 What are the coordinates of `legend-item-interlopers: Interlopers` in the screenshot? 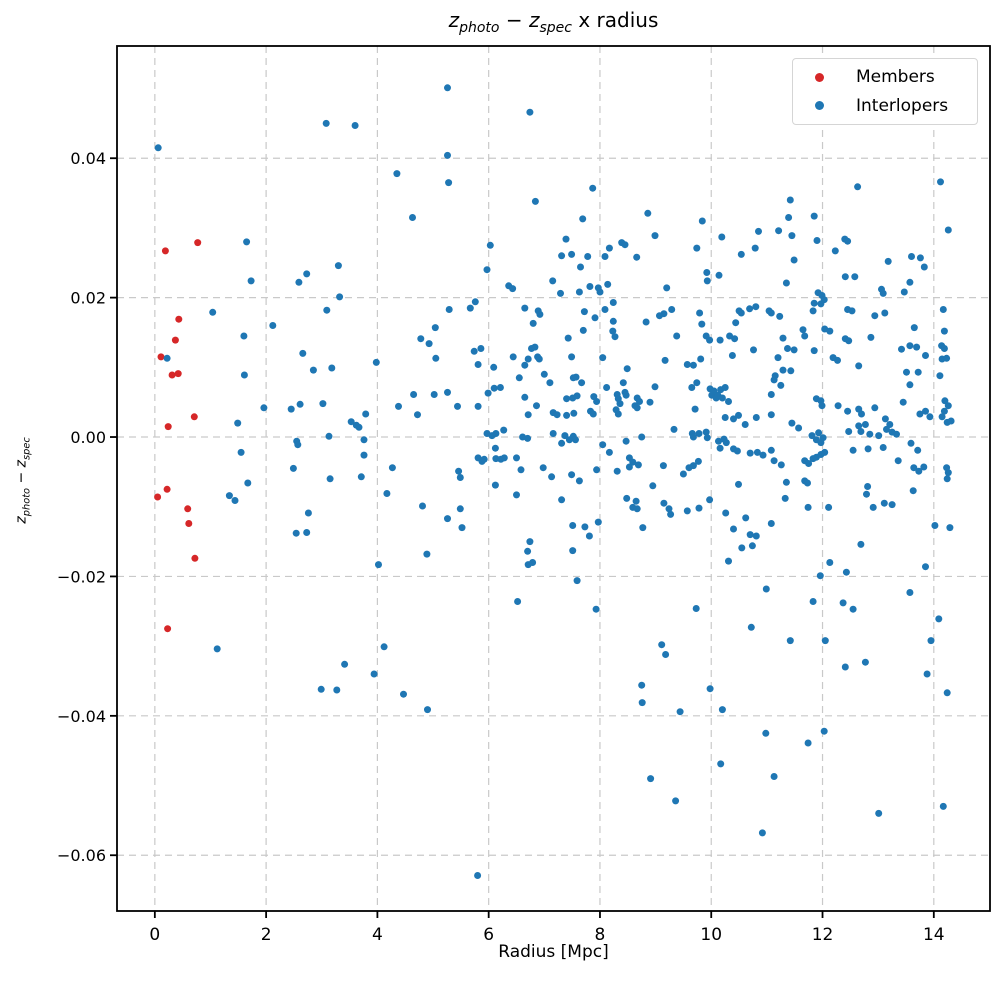 It's located at (885, 106).